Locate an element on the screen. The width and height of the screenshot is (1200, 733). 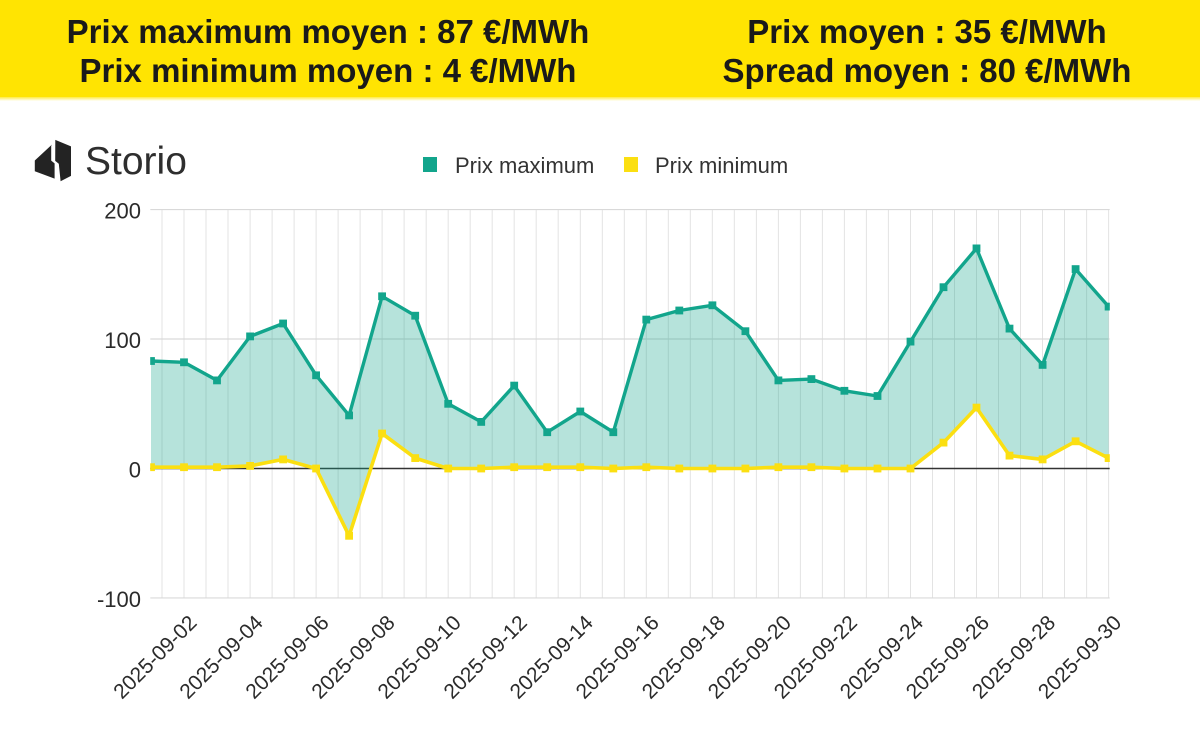
svg-text: 0 is located at coordinates (135, 470).